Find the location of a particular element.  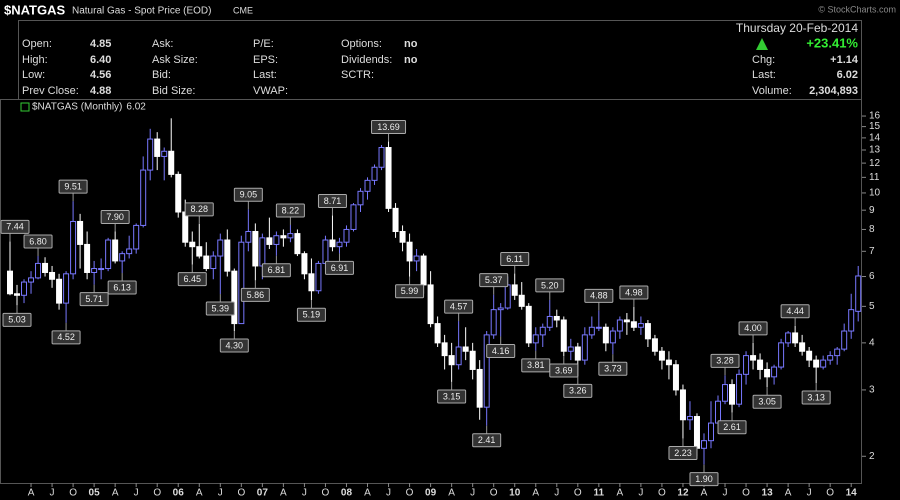

annotation-label: 3.05 is located at coordinates (767, 402).